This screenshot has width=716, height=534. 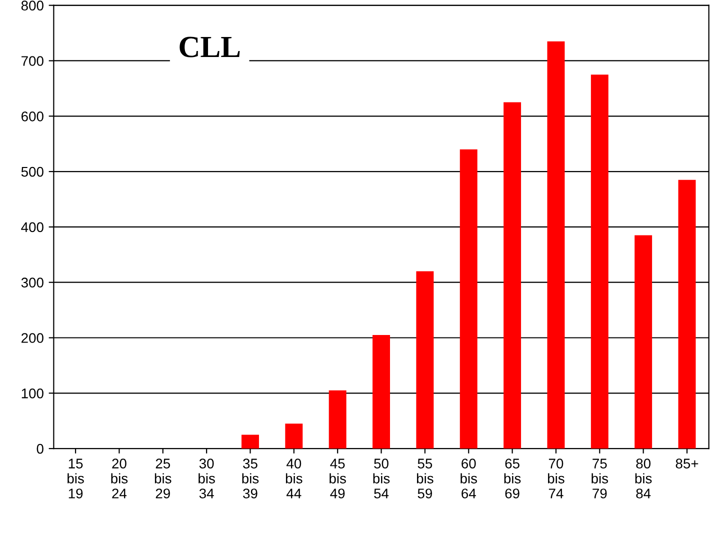 What do you see at coordinates (33, 61) in the screenshot?
I see `y-tick-label: 700` at bounding box center [33, 61].